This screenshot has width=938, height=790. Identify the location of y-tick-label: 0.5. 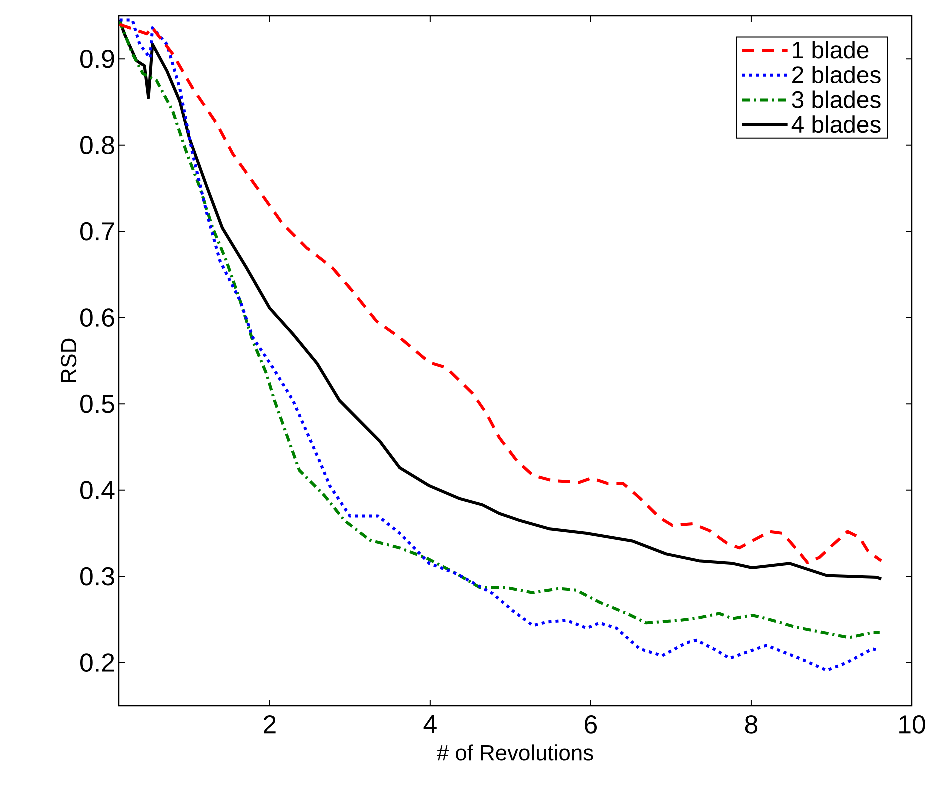
(97, 404).